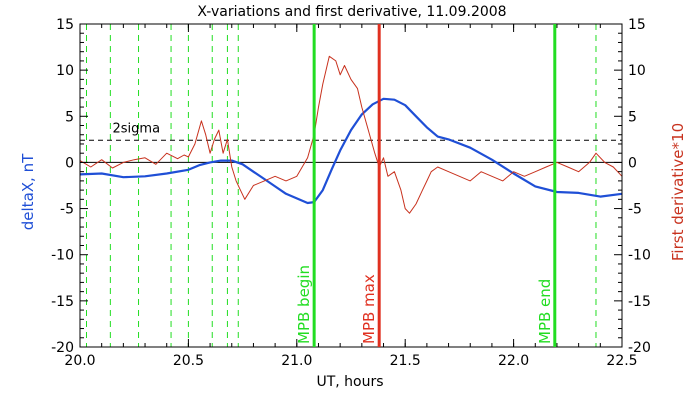 Image resolution: width=700 pixels, height=400 pixels. I want to click on y-tick-label-left: 5, so click(69, 117).